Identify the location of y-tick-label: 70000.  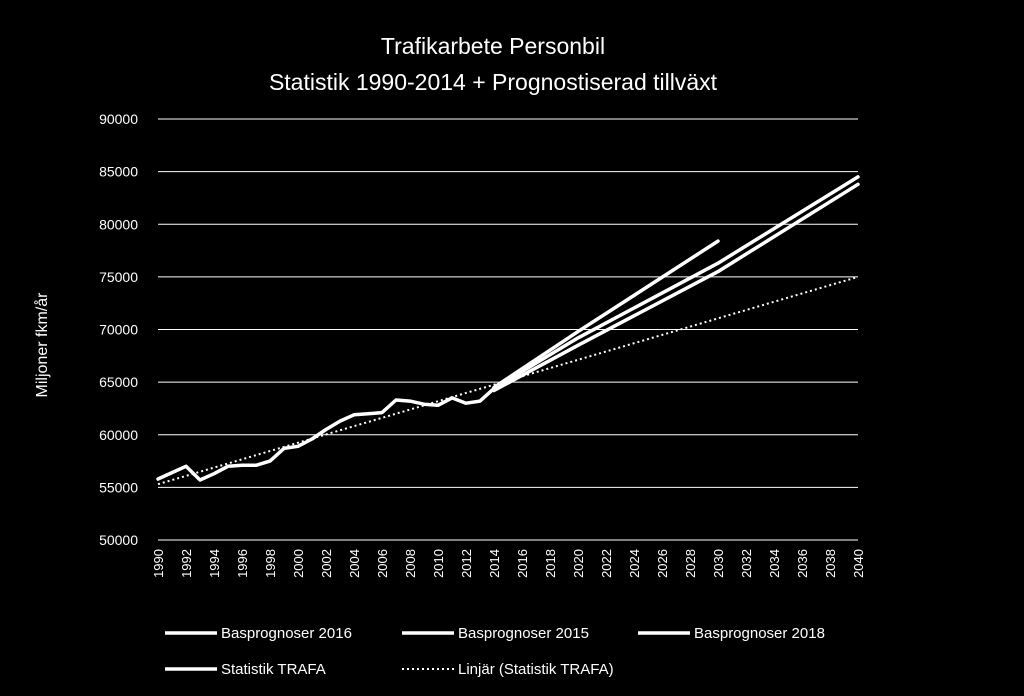
(118, 330).